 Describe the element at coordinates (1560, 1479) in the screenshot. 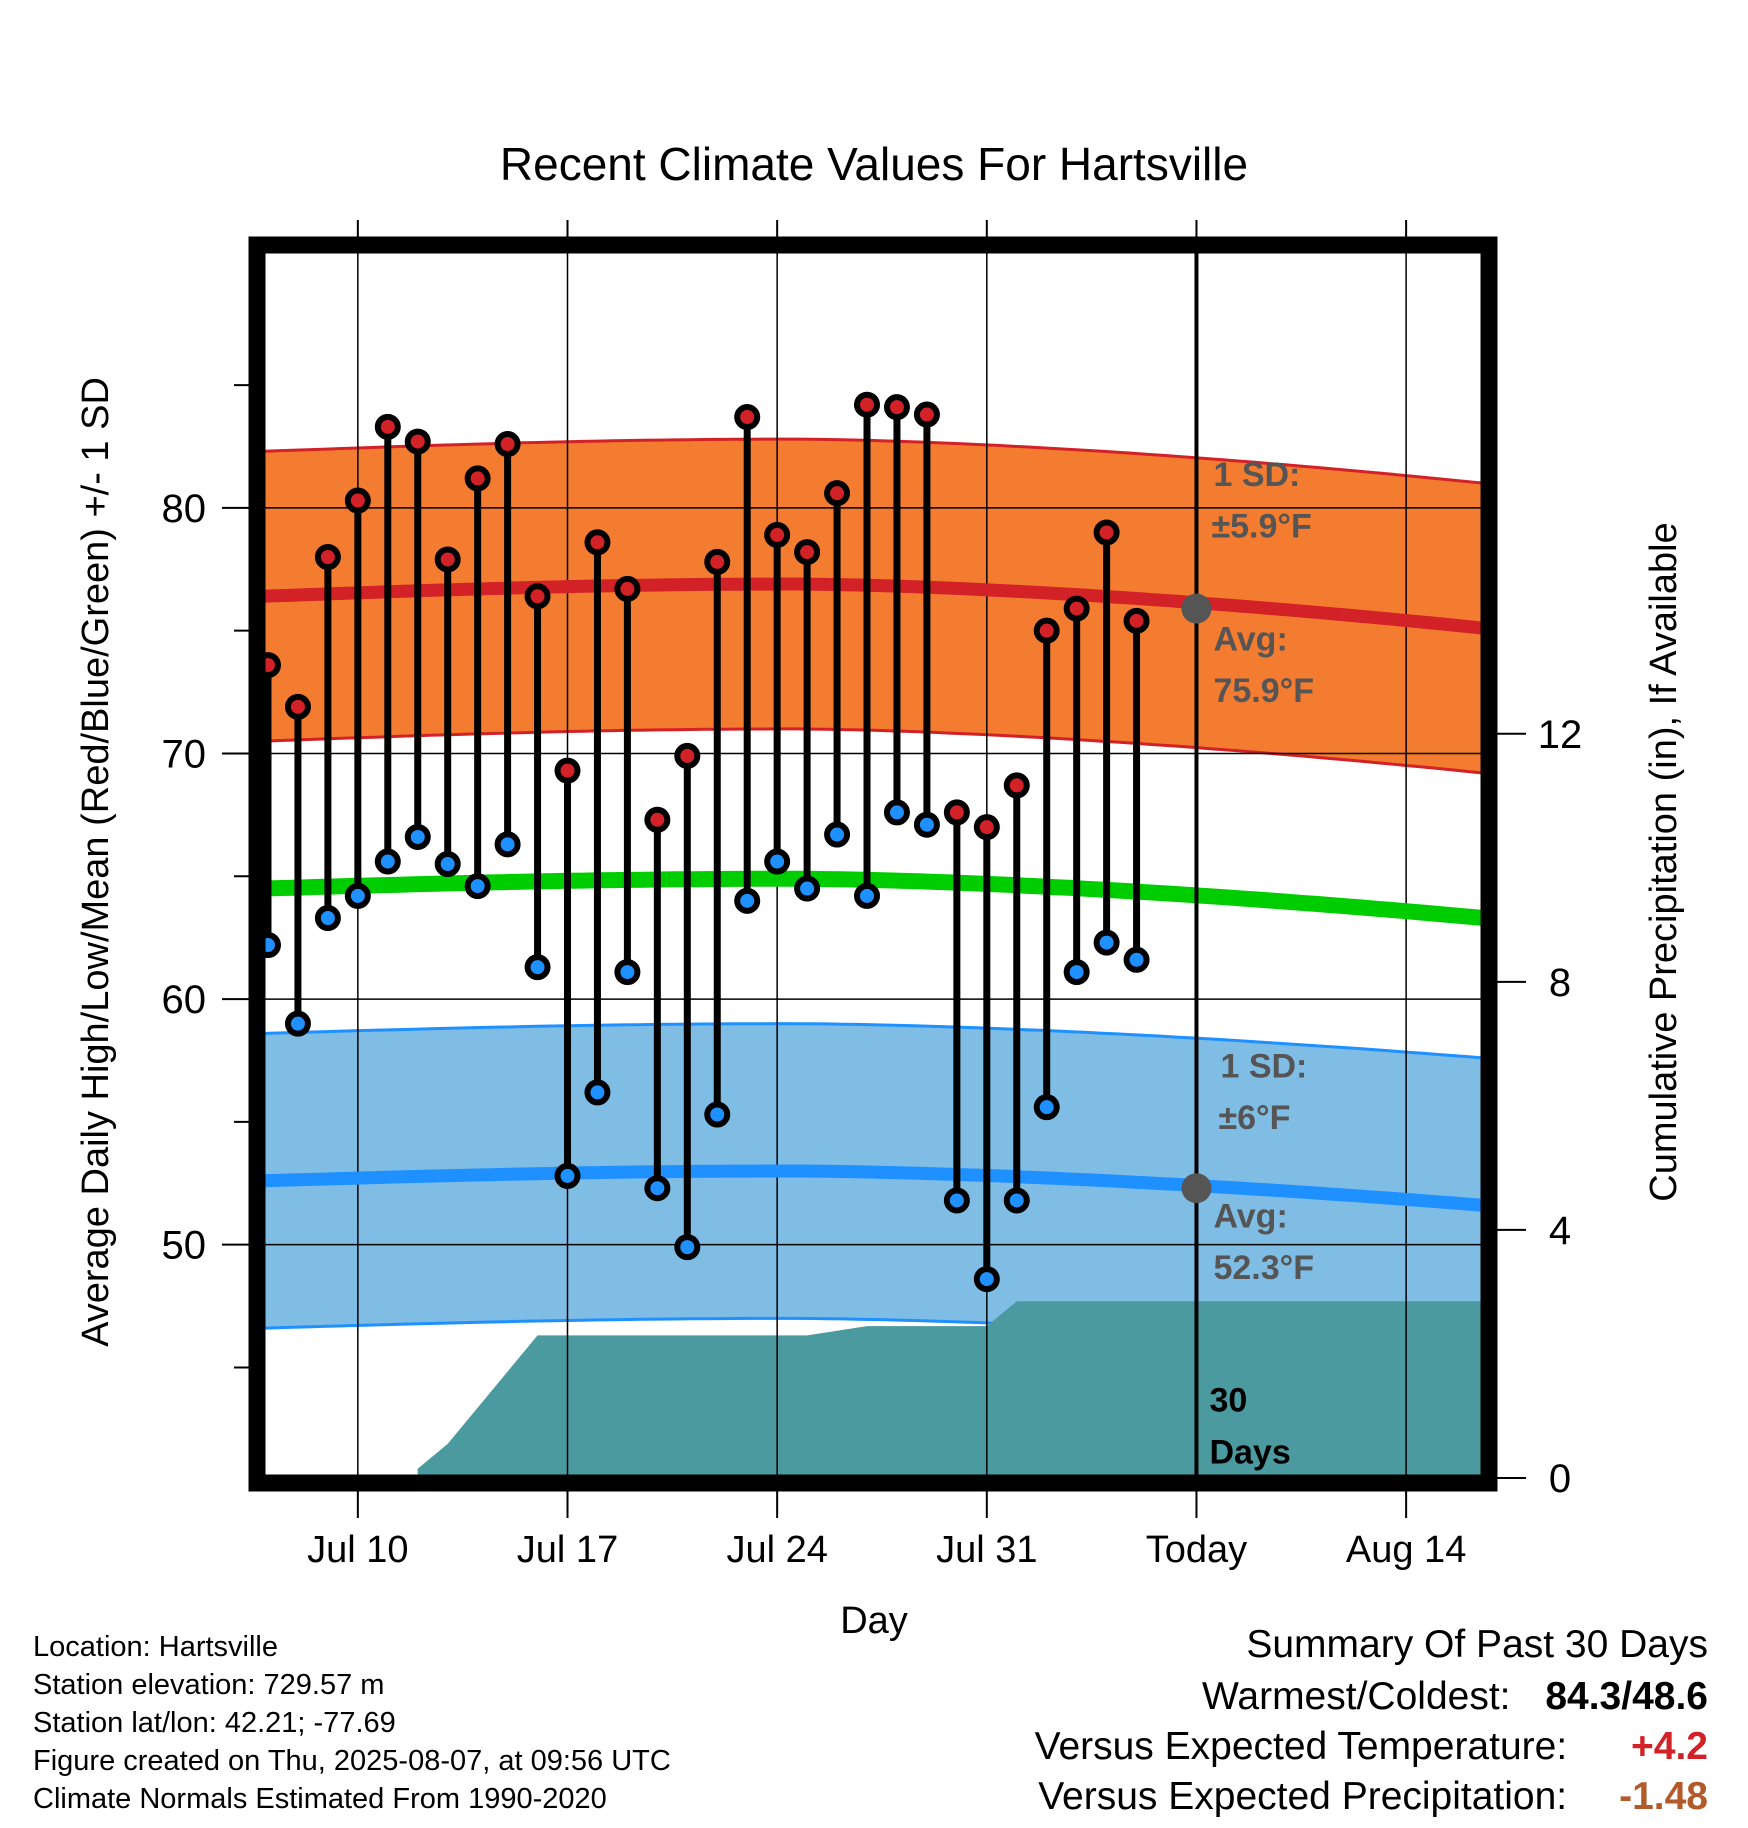

I see `y2-tick-label: 0` at that location.